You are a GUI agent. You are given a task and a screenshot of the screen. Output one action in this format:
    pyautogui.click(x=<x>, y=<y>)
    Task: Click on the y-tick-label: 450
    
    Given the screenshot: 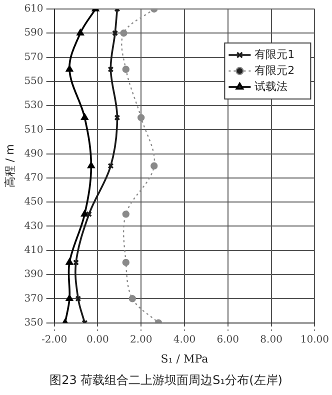 What is the action you would take?
    pyautogui.click(x=34, y=202)
    